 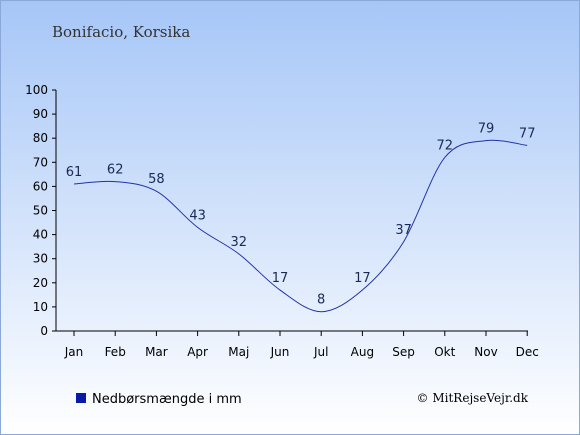 I want to click on x-tick-label: Jun, so click(x=280, y=352).